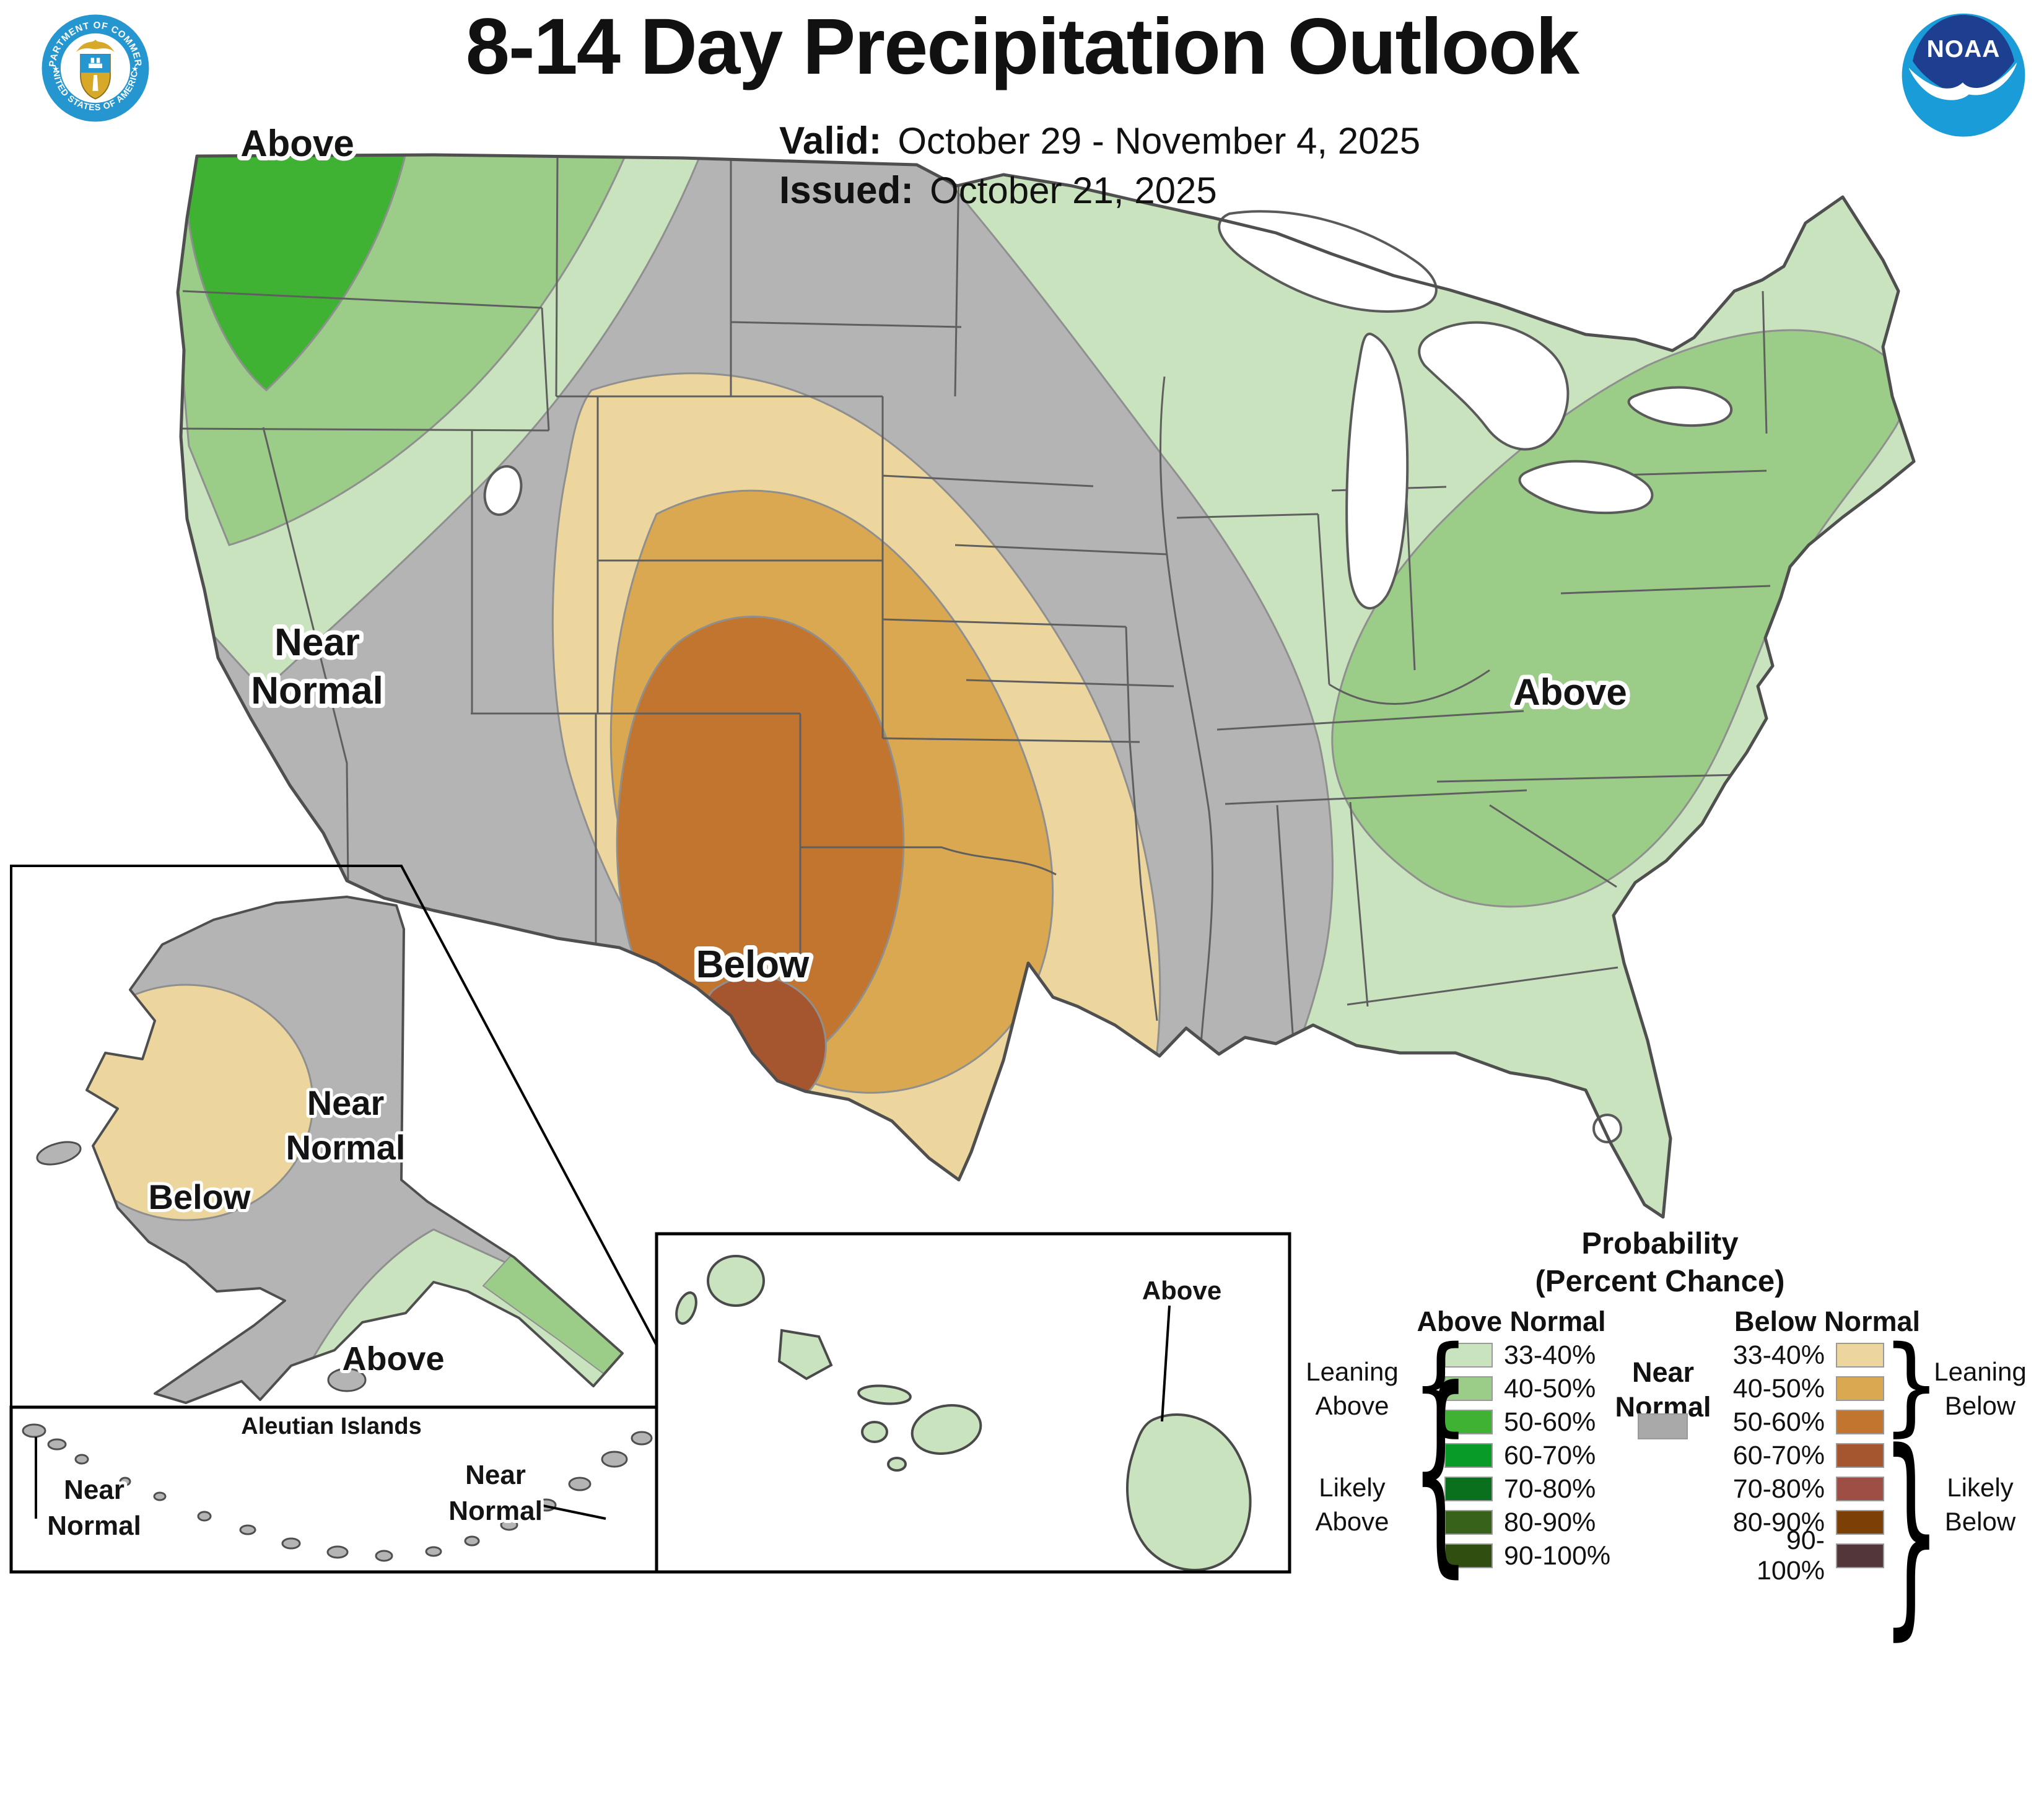 The image size is (2044, 1798). Describe the element at coordinates (830, 141) in the screenshot. I see `valid-label: Valid:` at that location.